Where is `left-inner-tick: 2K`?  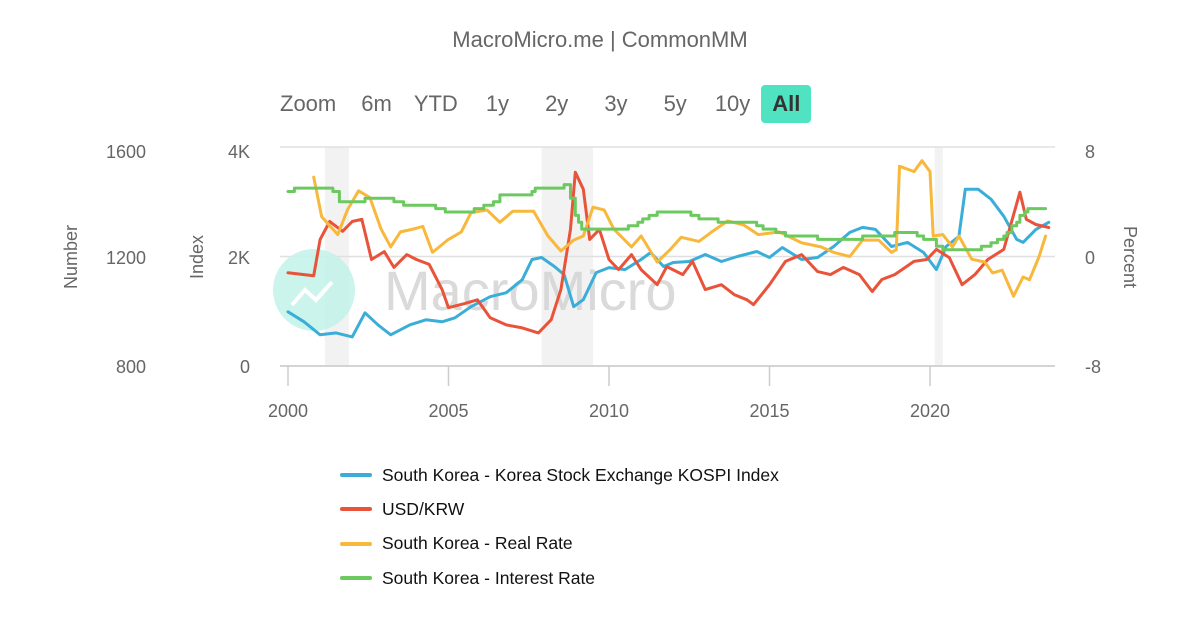
left-inner-tick: 2K is located at coordinates (239, 258).